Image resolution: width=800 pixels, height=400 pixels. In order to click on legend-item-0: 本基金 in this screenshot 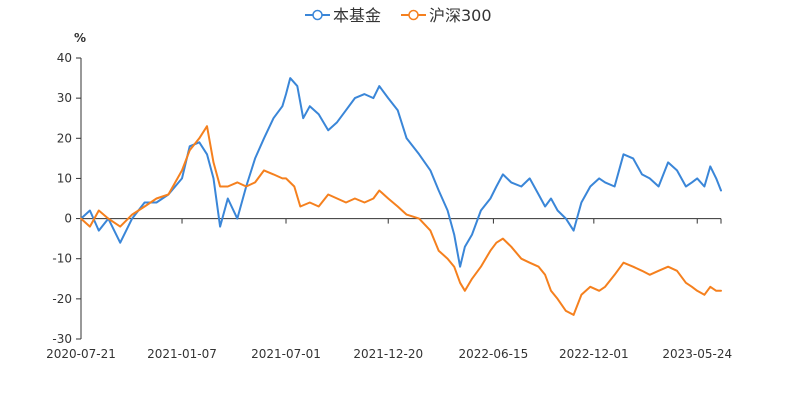, I will do `click(343, 15)`.